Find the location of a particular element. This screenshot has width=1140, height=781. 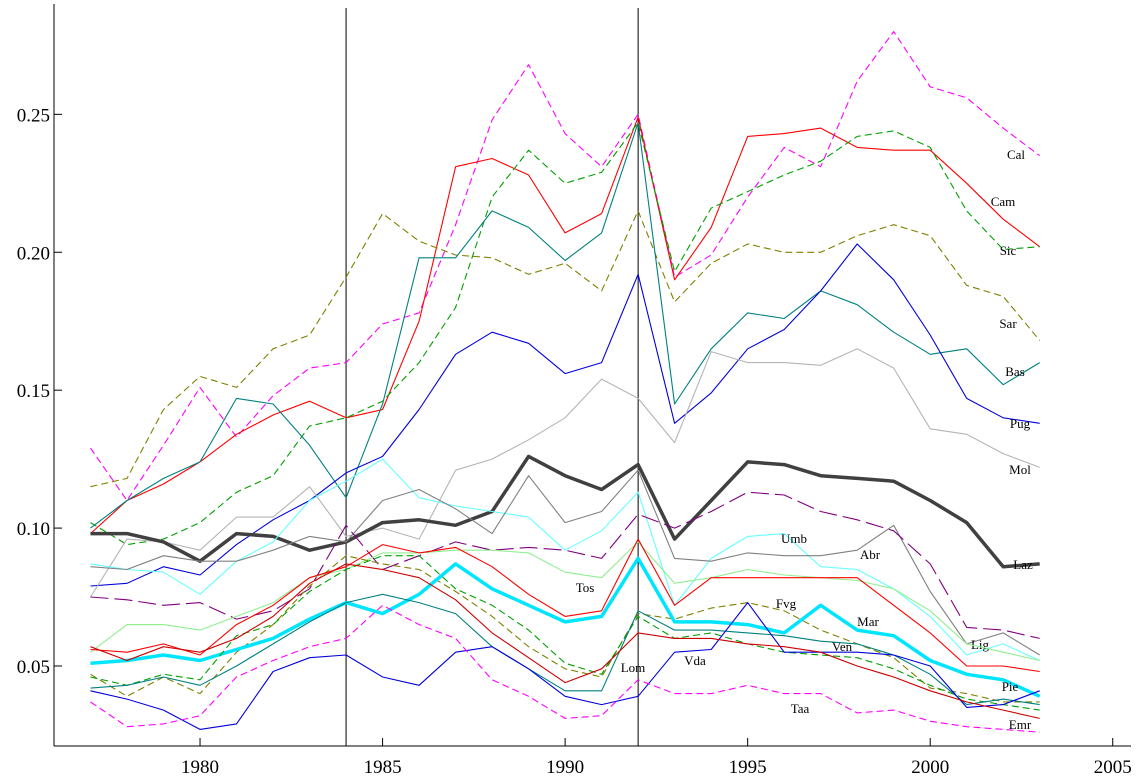

series-label: Emr is located at coordinates (1020, 724).